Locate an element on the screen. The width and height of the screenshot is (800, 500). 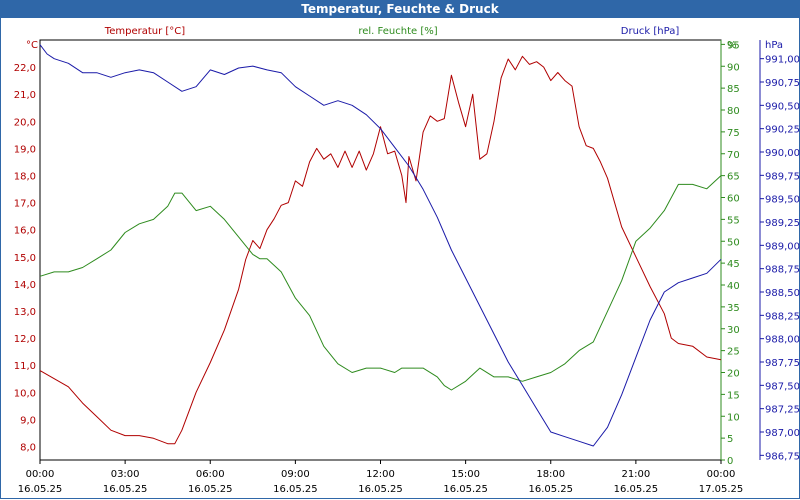
y-tick-label-humidity: 60 is located at coordinates (733, 199).